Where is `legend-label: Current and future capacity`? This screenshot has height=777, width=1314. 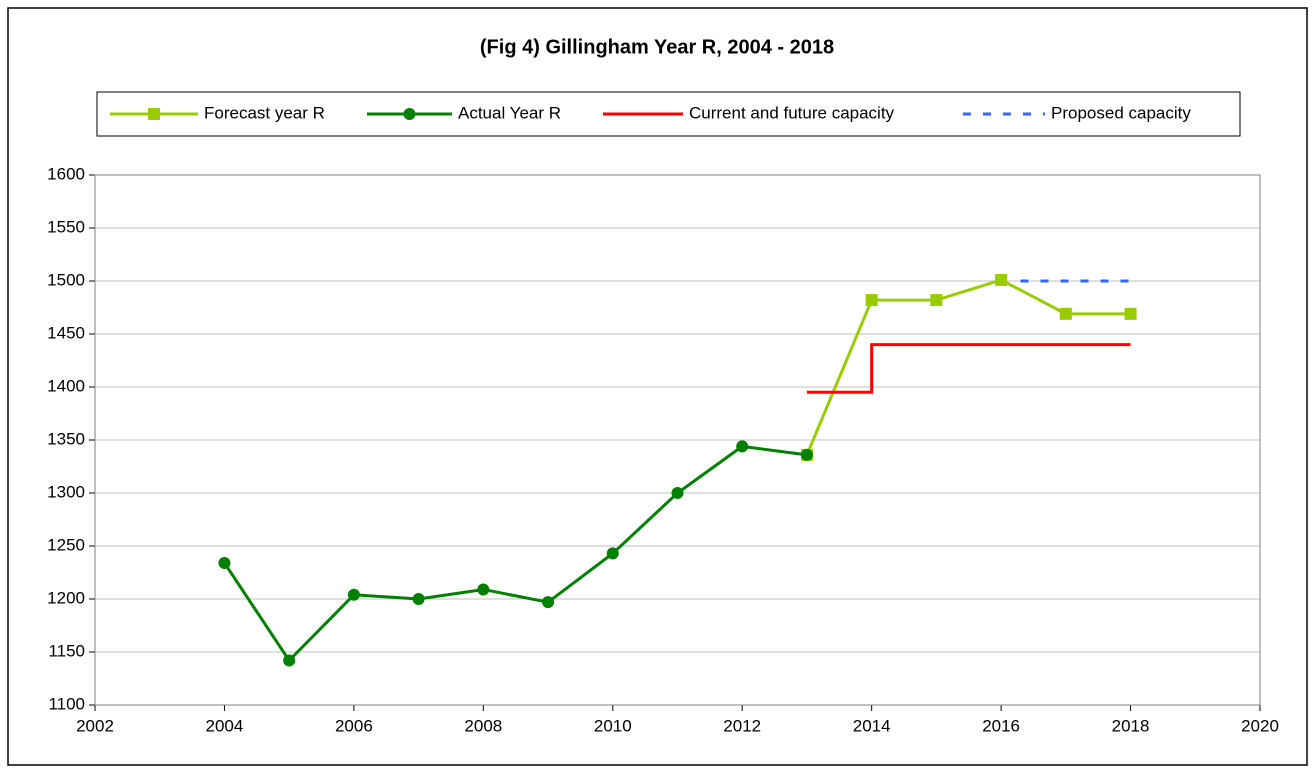
legend-label: Current and future capacity is located at coordinates (792, 112).